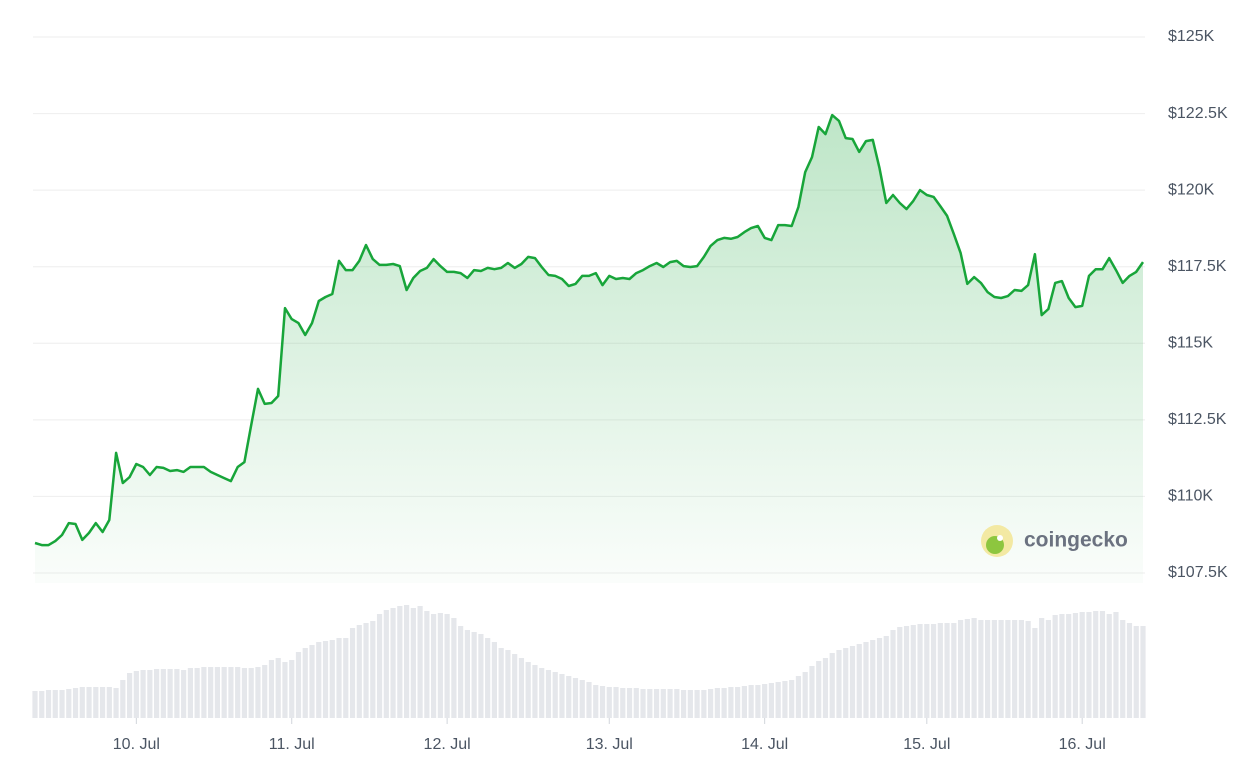 The image size is (1250, 767). What do you see at coordinates (1190, 496) in the screenshot?
I see `y-tick-label: $110K` at bounding box center [1190, 496].